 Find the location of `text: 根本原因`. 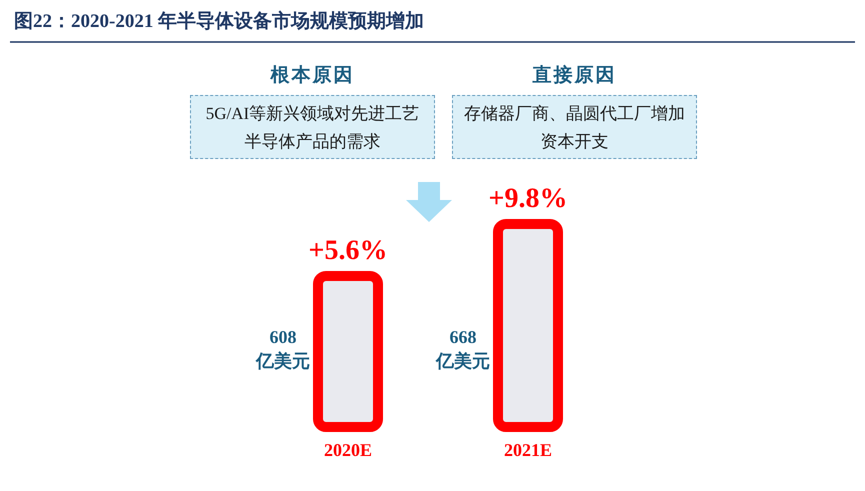

text: 根本原因 is located at coordinates (312, 76).